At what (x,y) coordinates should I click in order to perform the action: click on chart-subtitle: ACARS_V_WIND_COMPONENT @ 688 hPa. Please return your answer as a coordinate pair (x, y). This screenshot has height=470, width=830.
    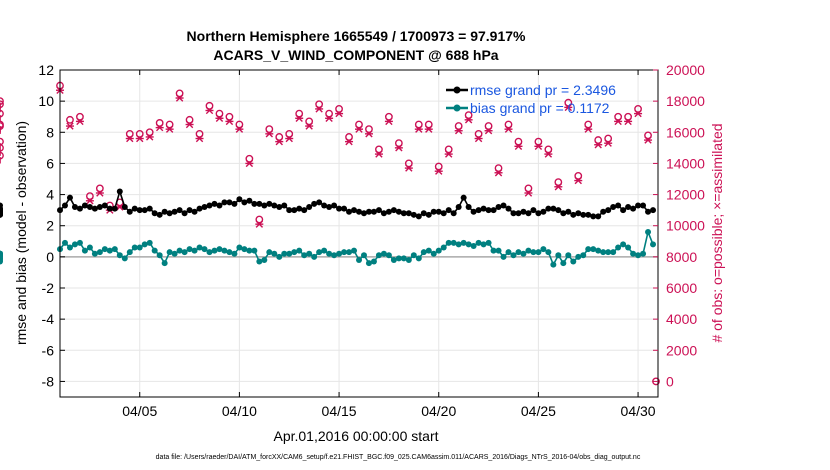
    Looking at the image, I should click on (355, 55).